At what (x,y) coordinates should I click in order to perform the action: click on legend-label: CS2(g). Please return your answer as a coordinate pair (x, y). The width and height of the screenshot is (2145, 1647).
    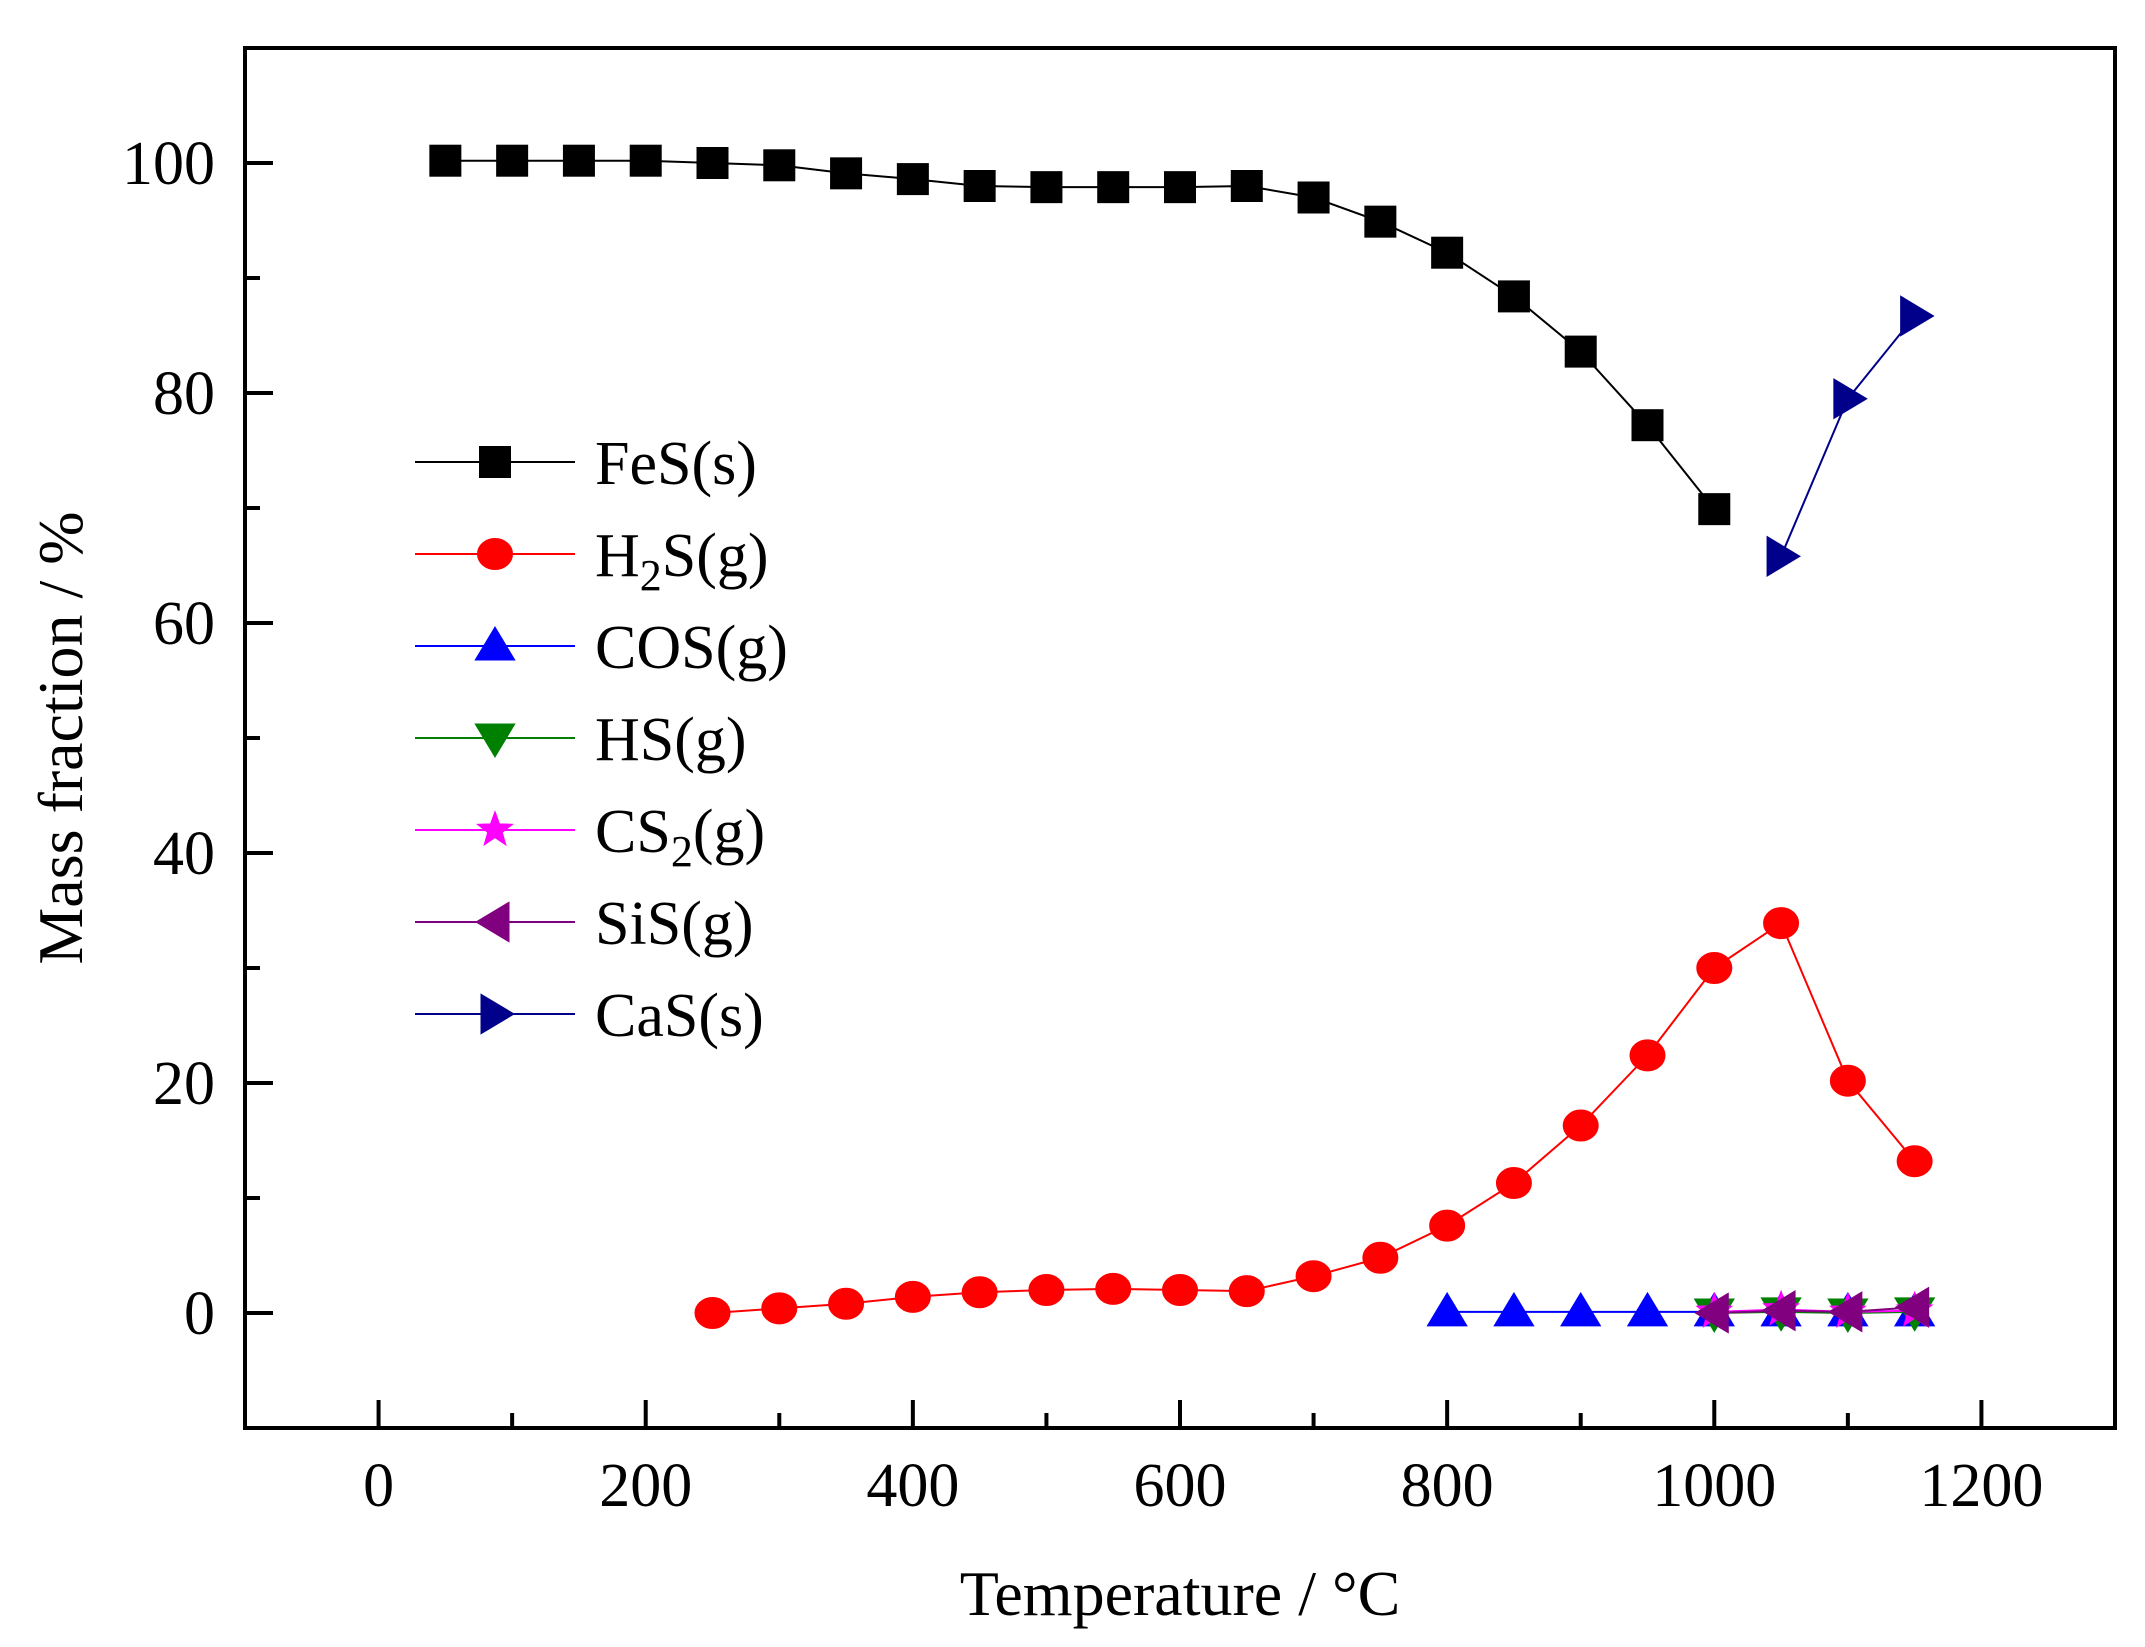
    Looking at the image, I should click on (680, 837).